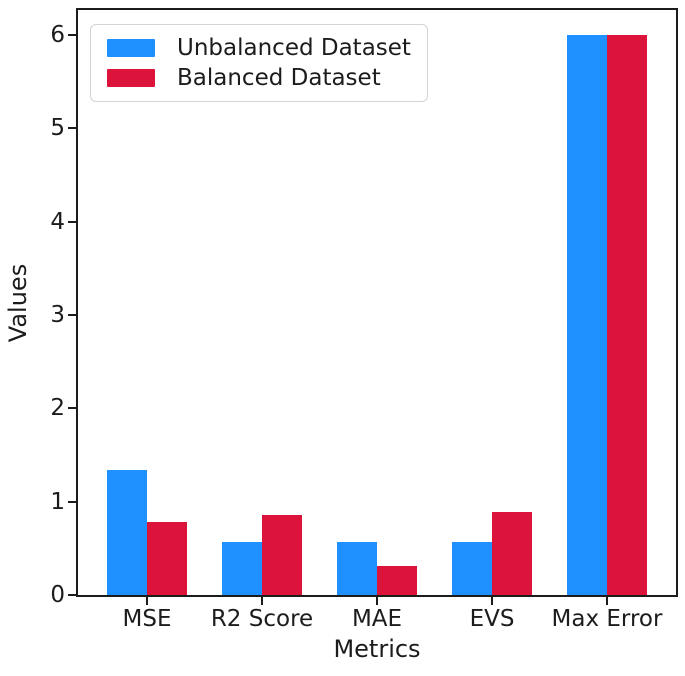 This screenshot has height=676, width=685. What do you see at coordinates (397, 580) in the screenshot?
I see `bar-balanced-mae` at bounding box center [397, 580].